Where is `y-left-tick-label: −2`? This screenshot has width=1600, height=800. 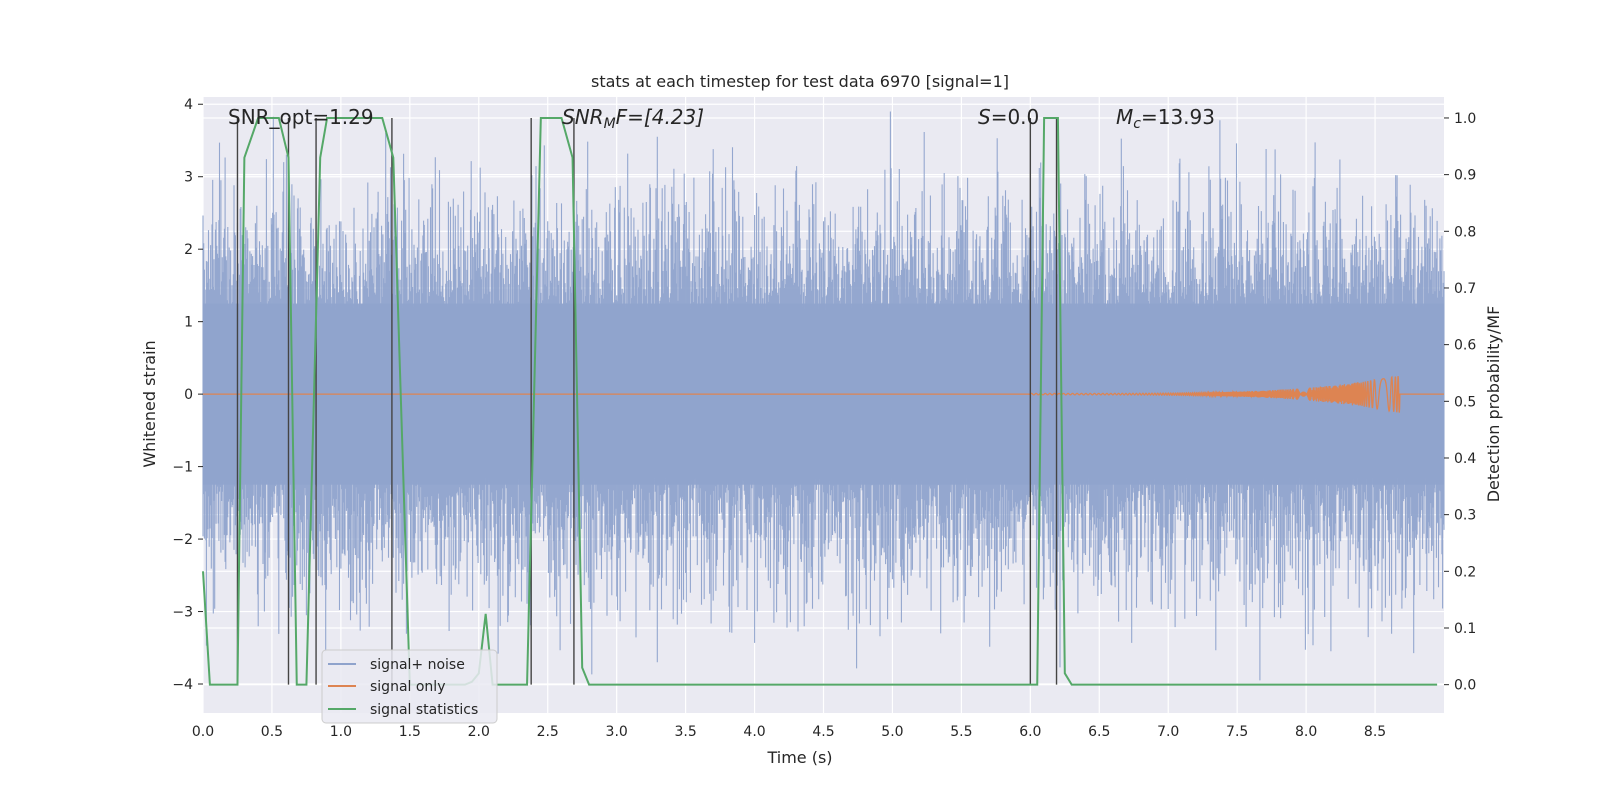
y-left-tick-label: −2 is located at coordinates (182, 540).